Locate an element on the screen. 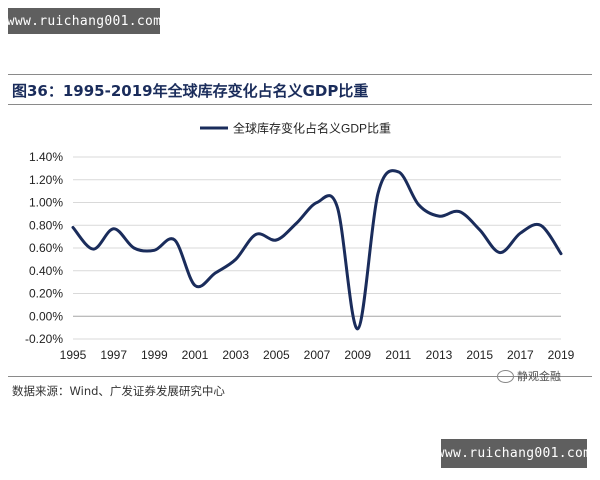  title-top-rule is located at coordinates (300, 74).